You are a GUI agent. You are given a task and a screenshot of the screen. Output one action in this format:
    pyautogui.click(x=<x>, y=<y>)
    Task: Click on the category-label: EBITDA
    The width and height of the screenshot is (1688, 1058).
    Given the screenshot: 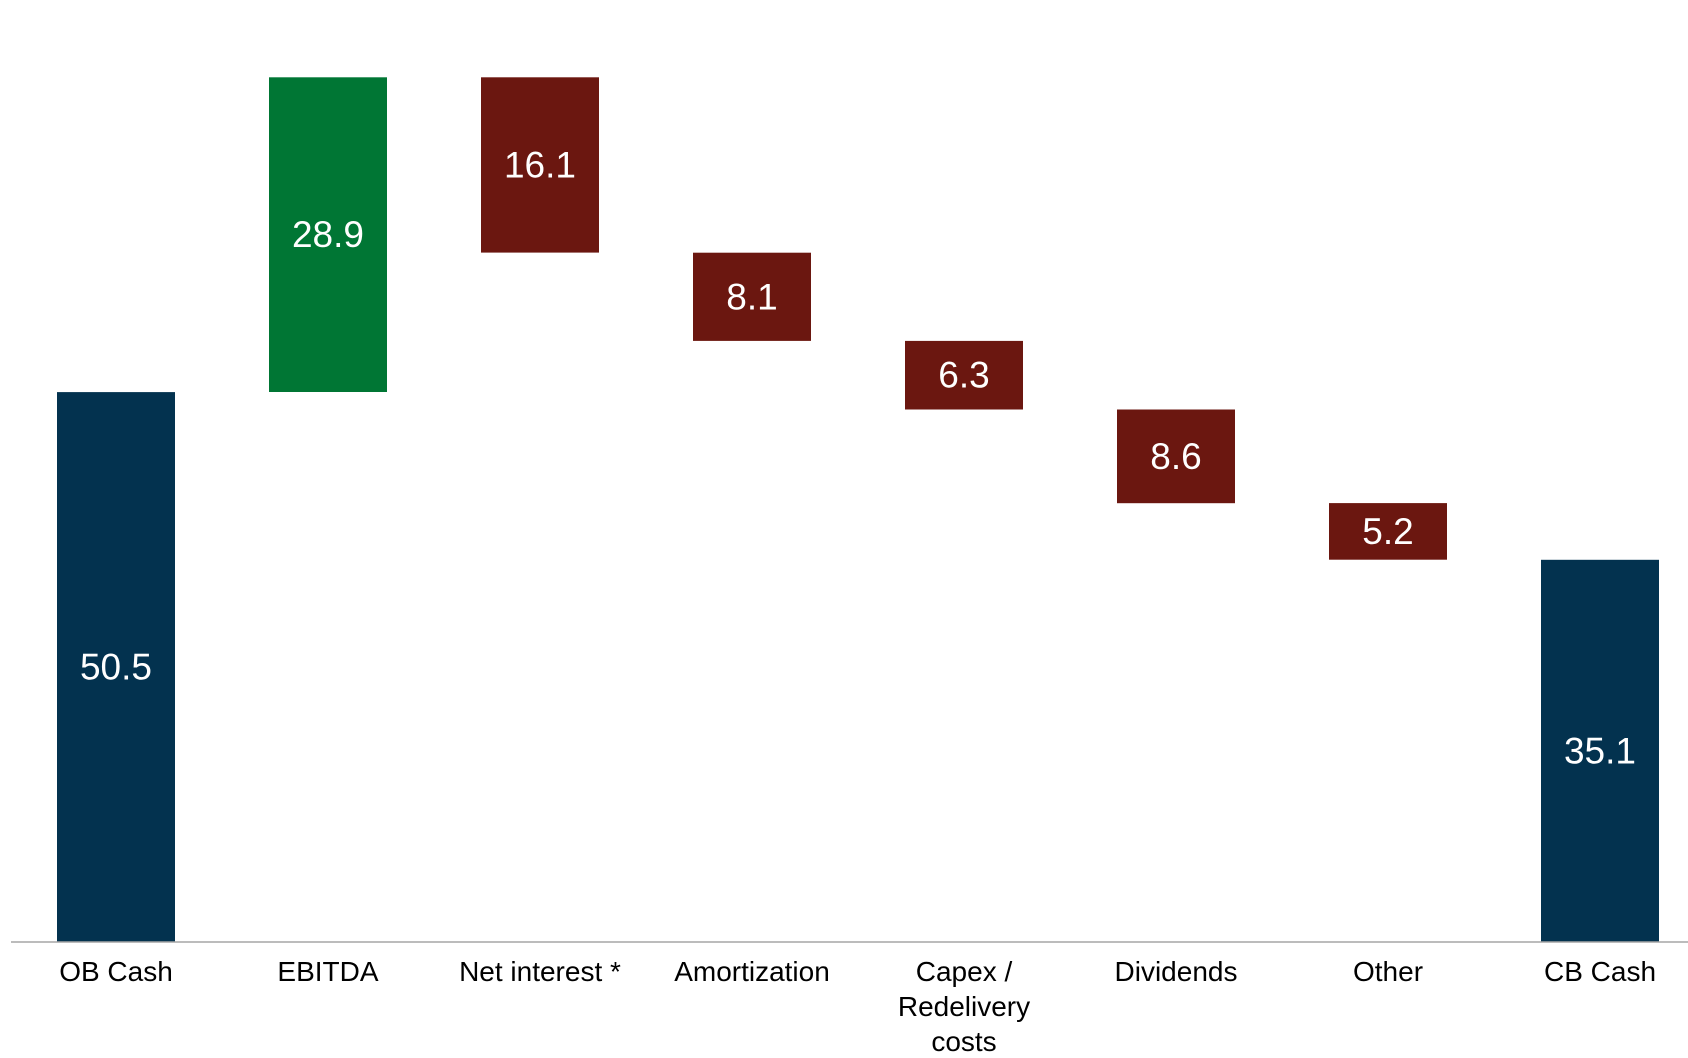 What is the action you would take?
    pyautogui.click(x=327, y=971)
    